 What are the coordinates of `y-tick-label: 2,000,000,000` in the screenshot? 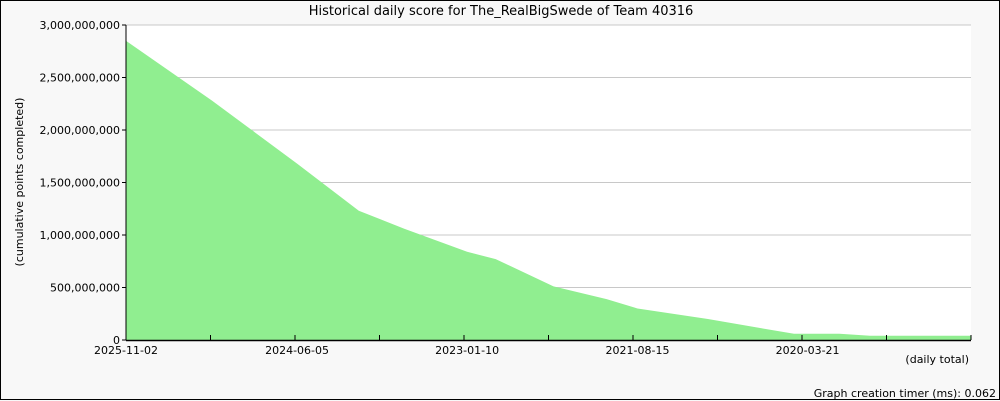 It's located at (80, 130).